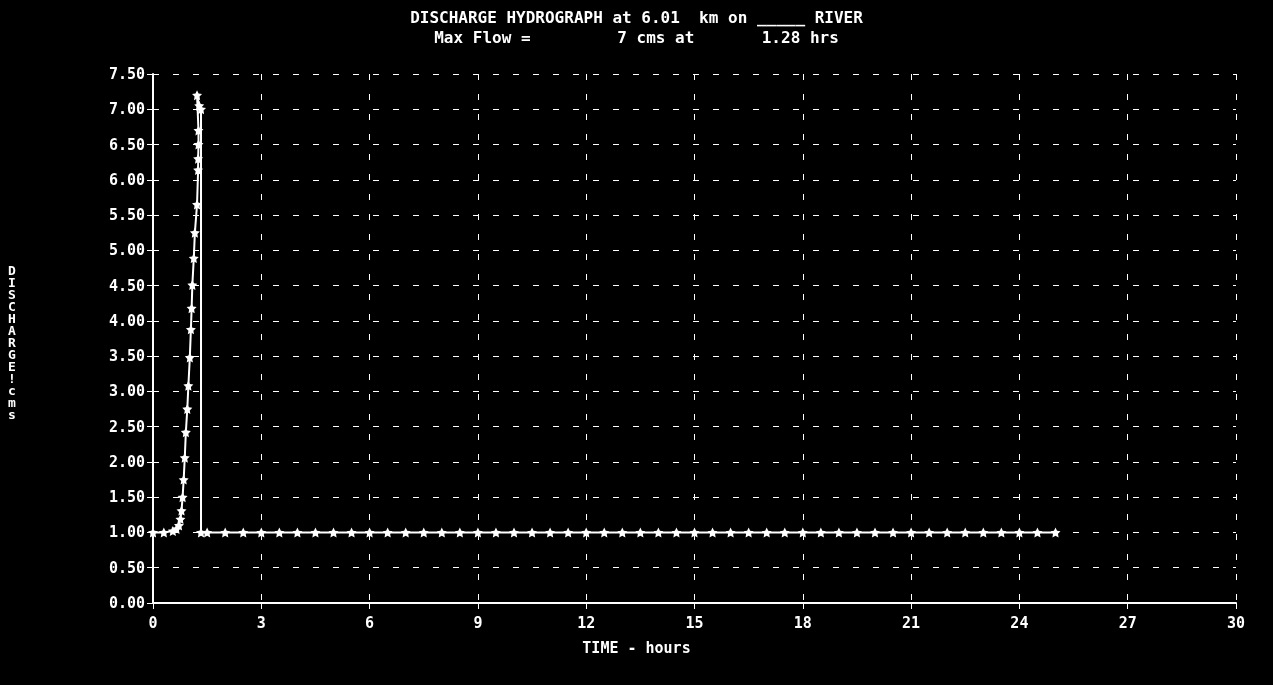  Describe the element at coordinates (126, 356) in the screenshot. I see `y-tick-label: 3.50` at that location.